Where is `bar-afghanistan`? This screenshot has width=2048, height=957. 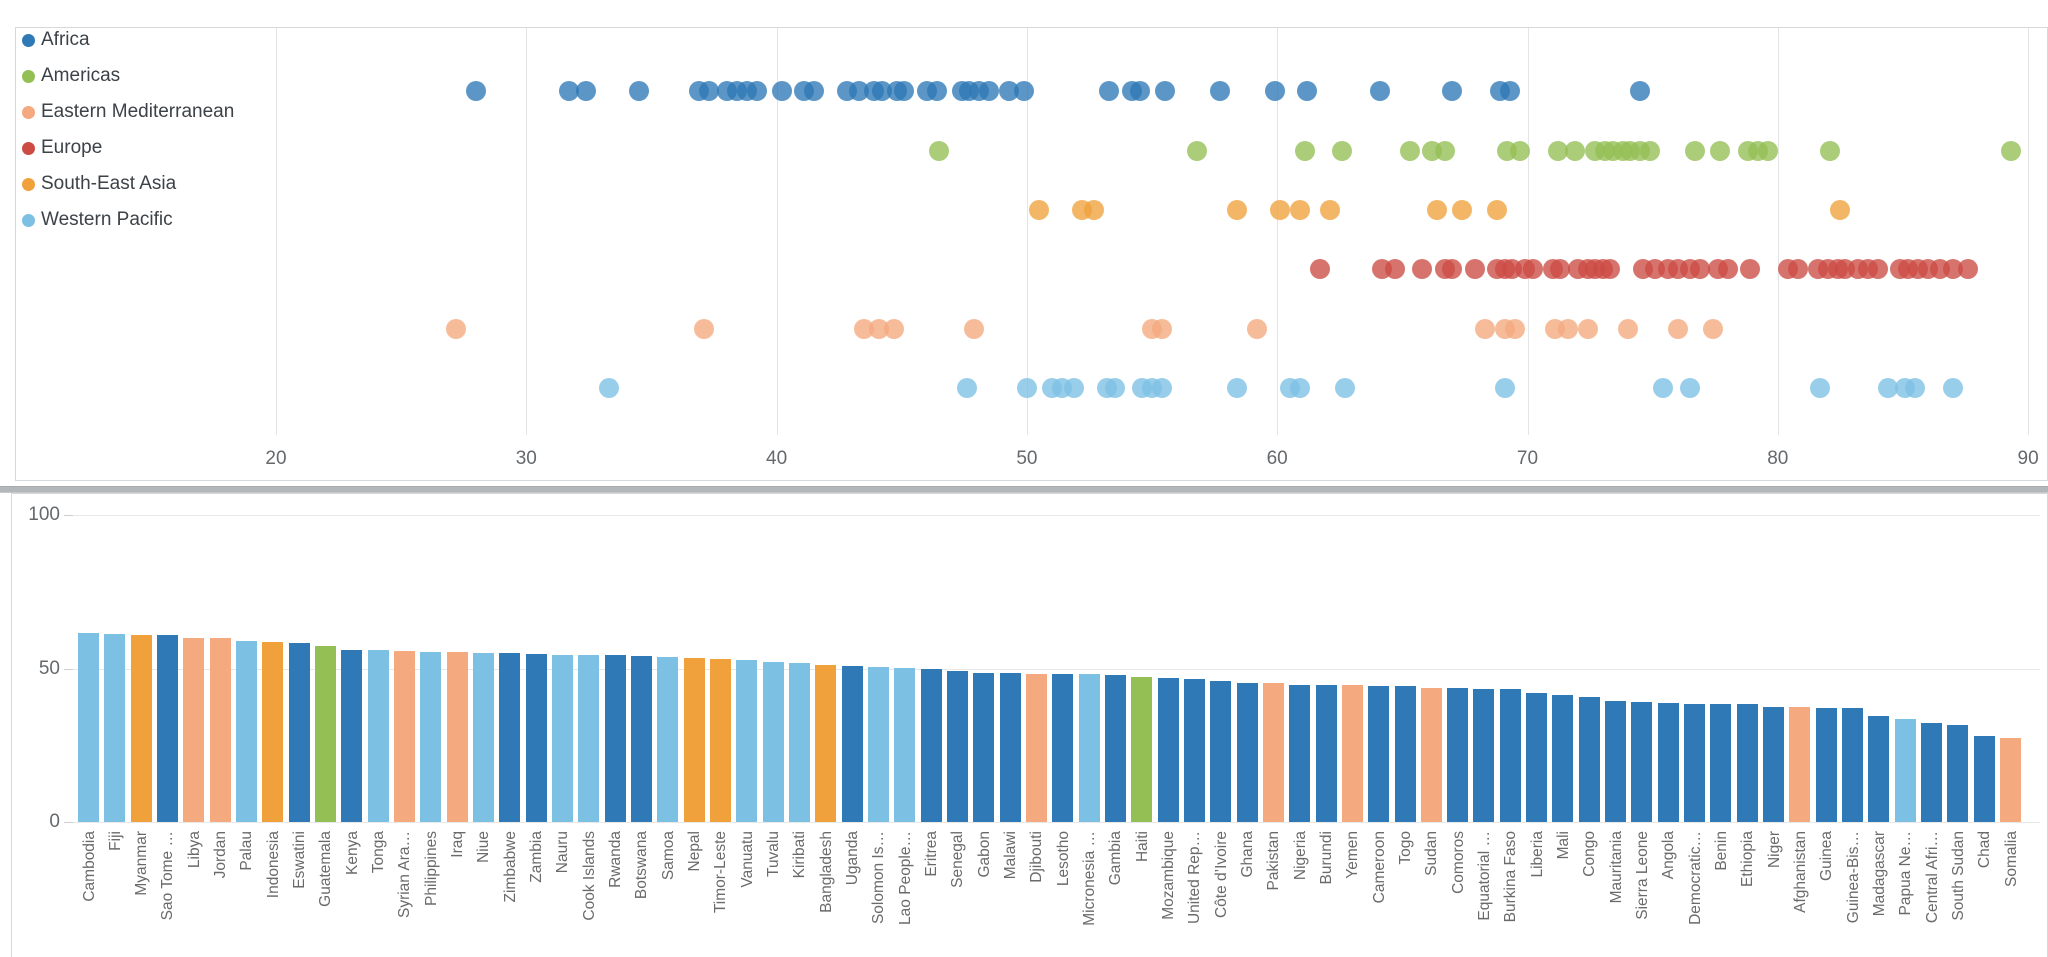 bar-afghanistan is located at coordinates (1800, 764).